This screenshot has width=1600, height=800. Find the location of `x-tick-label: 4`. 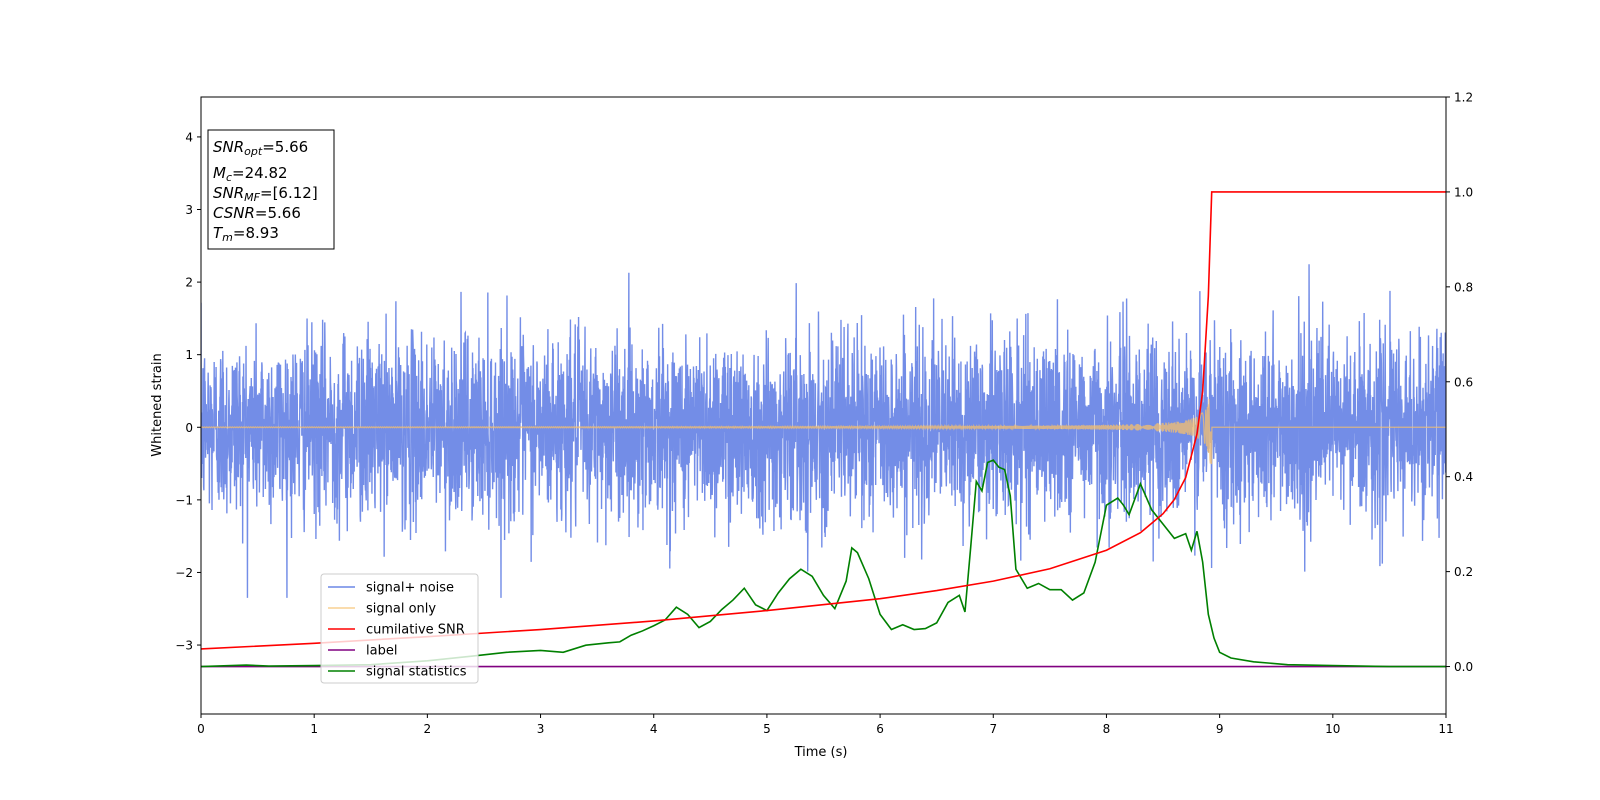

x-tick-label: 4 is located at coordinates (654, 729).